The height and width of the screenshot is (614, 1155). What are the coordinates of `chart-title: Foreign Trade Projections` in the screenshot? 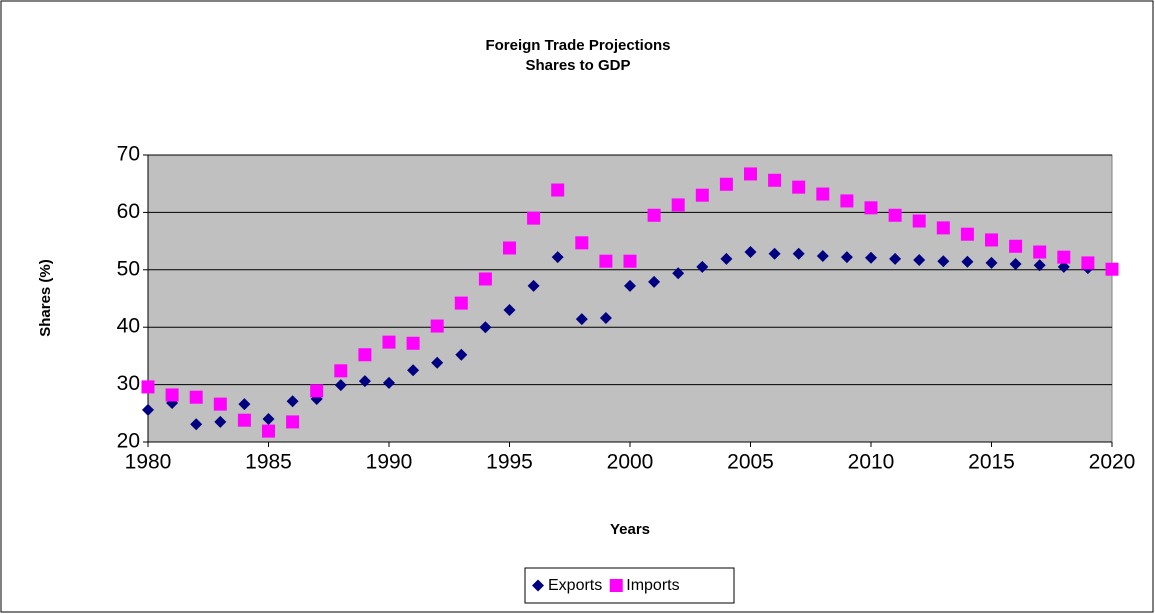 It's located at (577, 45).